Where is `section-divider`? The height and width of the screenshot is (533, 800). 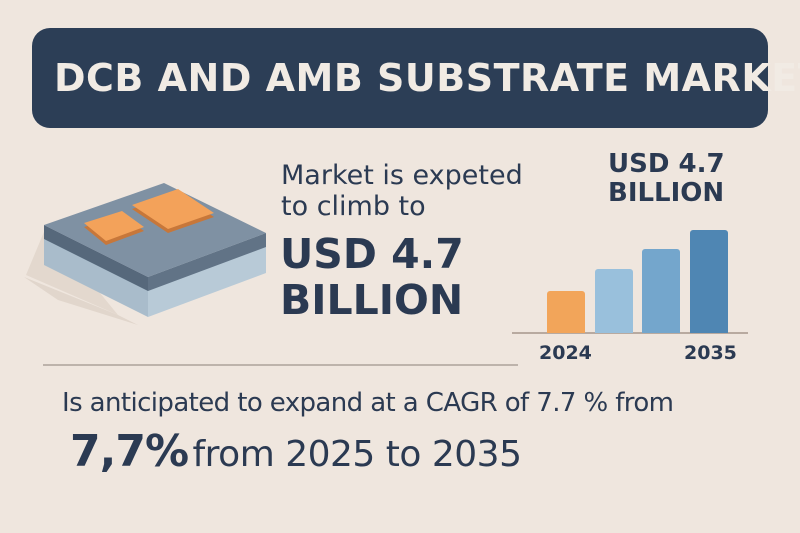
section-divider is located at coordinates (280, 365).